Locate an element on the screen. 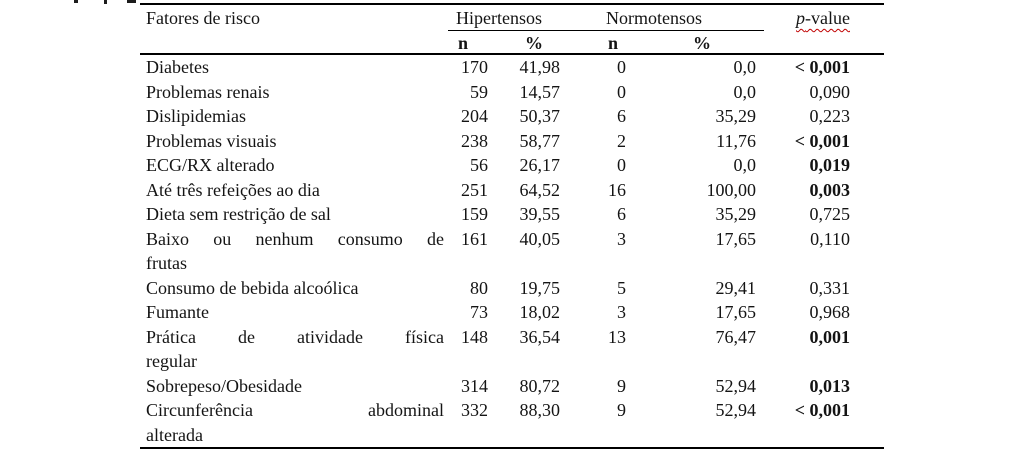 The height and width of the screenshot is (449, 1028). cell-hipertensos-pct: 88,30 is located at coordinates (540, 410).